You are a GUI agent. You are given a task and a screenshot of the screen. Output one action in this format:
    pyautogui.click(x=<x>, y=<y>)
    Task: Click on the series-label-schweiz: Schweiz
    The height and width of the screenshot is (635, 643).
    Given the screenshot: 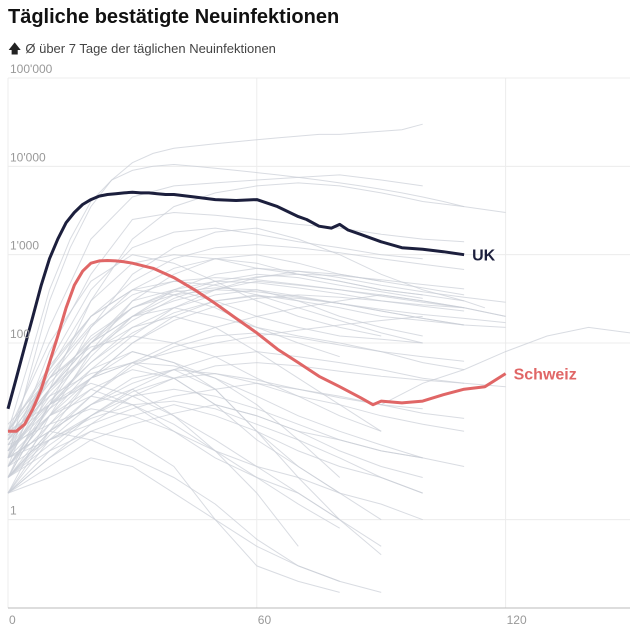 What is the action you would take?
    pyautogui.click(x=545, y=375)
    